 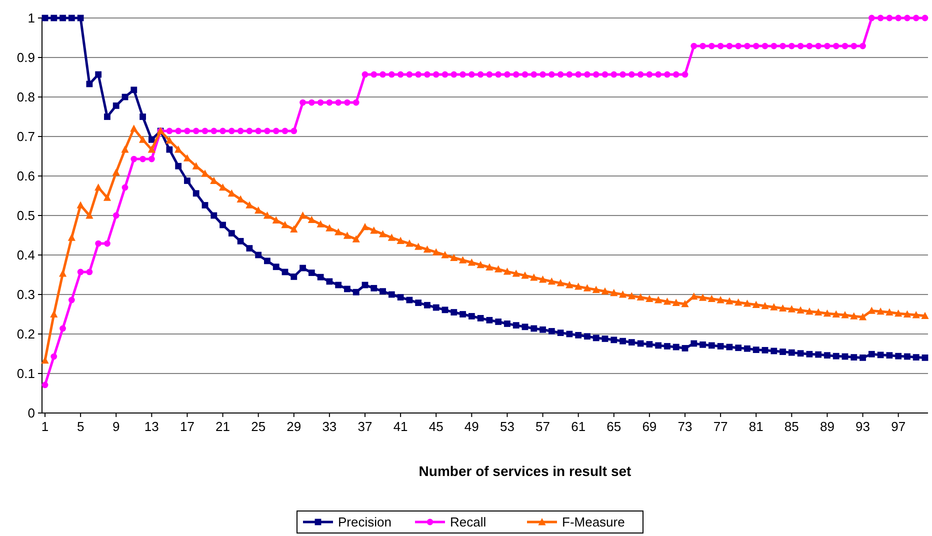 What do you see at coordinates (525, 471) in the screenshot?
I see `x-axis-title: Number of services in result set` at bounding box center [525, 471].